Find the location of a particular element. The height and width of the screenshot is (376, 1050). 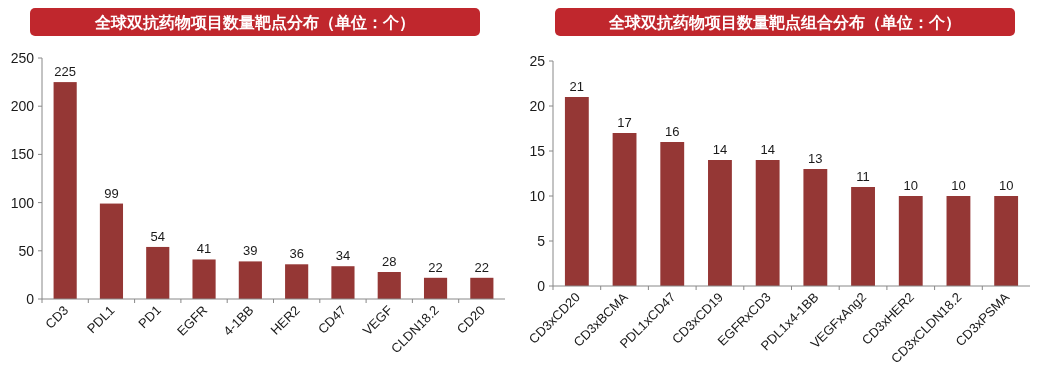

data-label: 28 is located at coordinates (389, 262).